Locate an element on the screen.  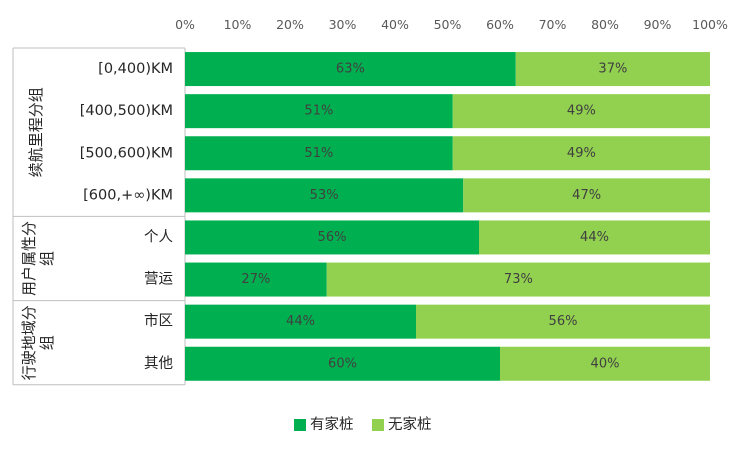
x-tick-label: 90% is located at coordinates (658, 24).